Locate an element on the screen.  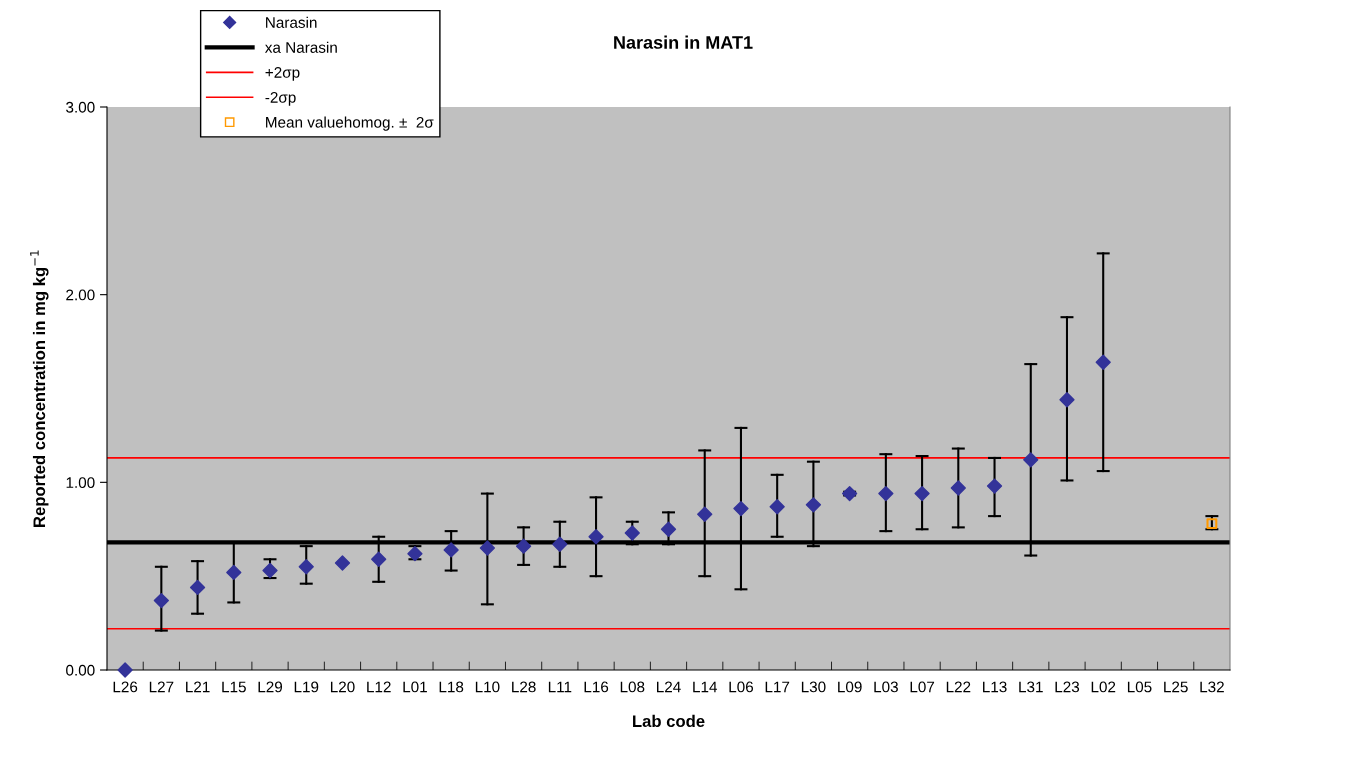
y-tick-label: 0.00 is located at coordinates (80, 670).